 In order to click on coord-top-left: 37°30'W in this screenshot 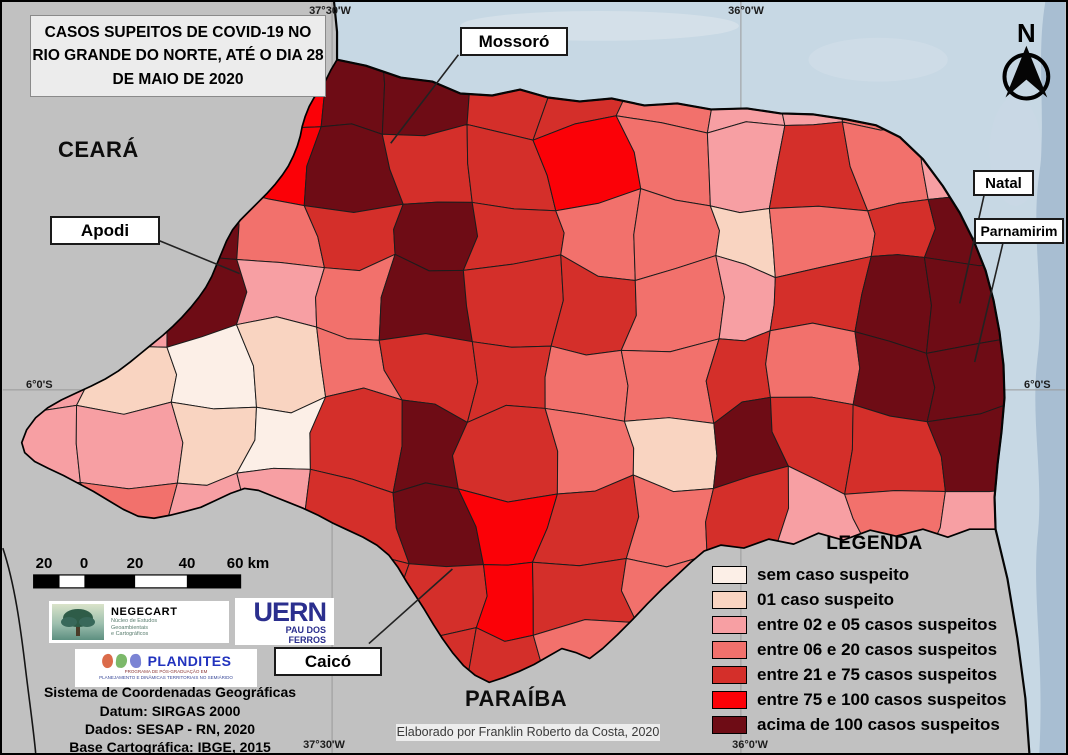, I will do `click(330, 11)`.